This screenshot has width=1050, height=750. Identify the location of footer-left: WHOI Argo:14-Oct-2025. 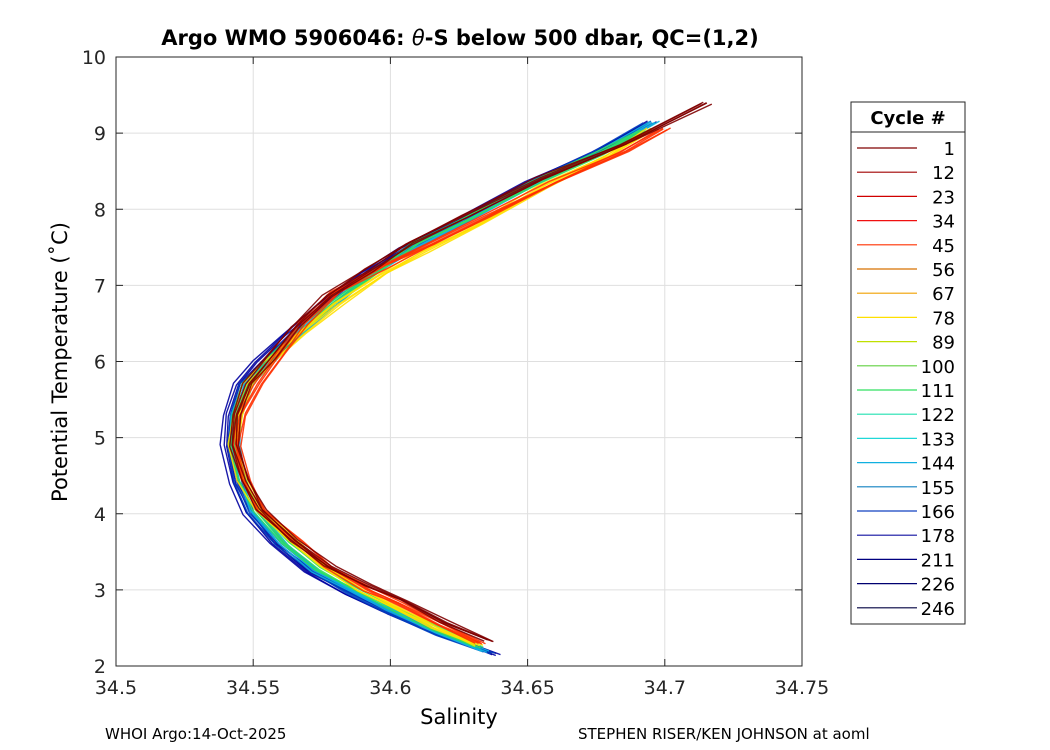
(196, 734).